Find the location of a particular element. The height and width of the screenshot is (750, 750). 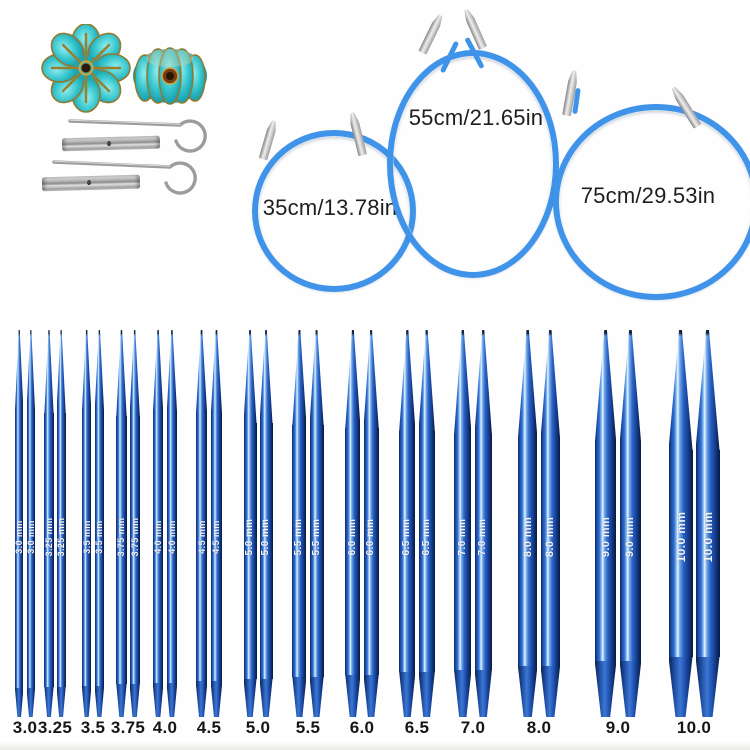

needle-size-text: 7.0 mm is located at coordinates (483, 537).